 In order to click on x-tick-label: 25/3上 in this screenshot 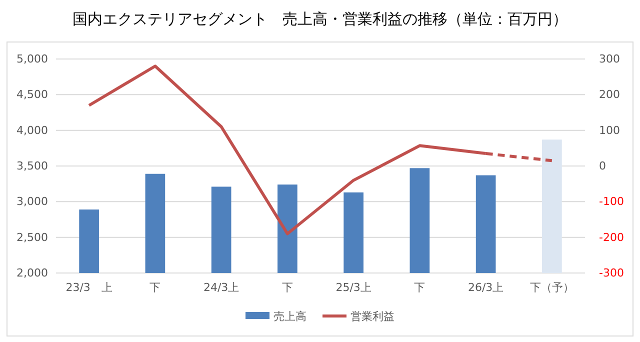, I will do `click(354, 287)`.